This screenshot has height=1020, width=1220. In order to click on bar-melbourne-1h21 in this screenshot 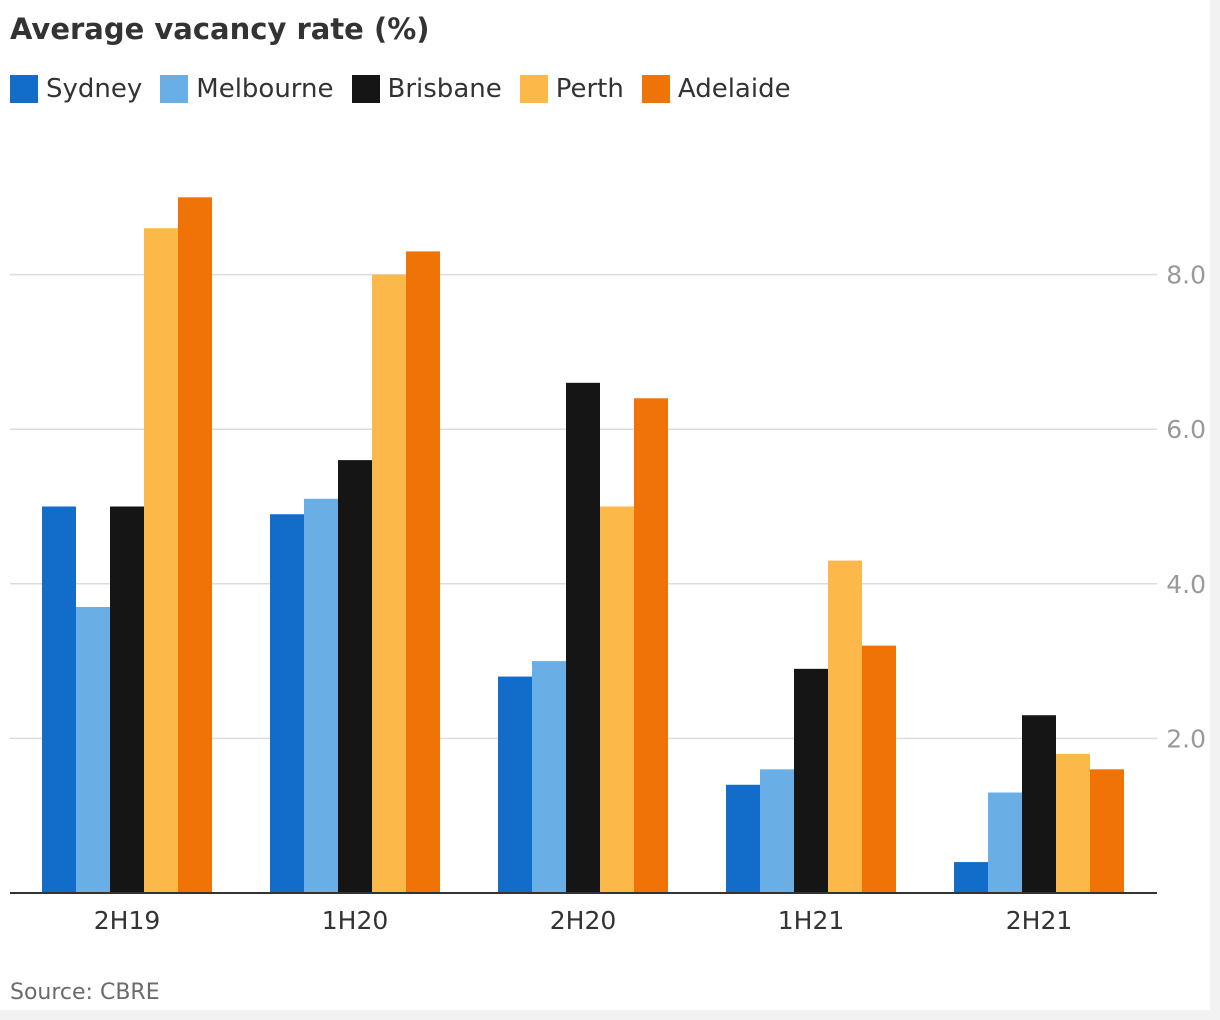, I will do `click(777, 831)`.